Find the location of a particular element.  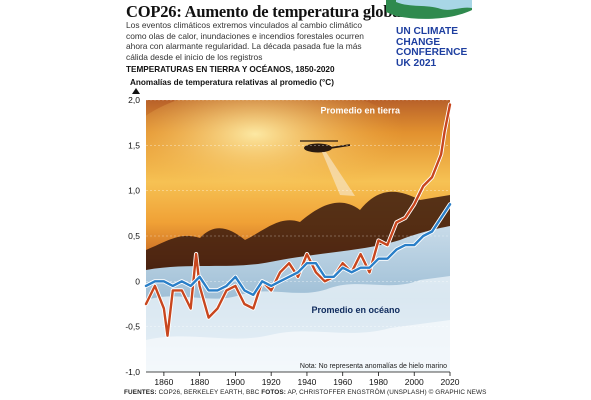

ocean-average-line is located at coordinates (298, 250).